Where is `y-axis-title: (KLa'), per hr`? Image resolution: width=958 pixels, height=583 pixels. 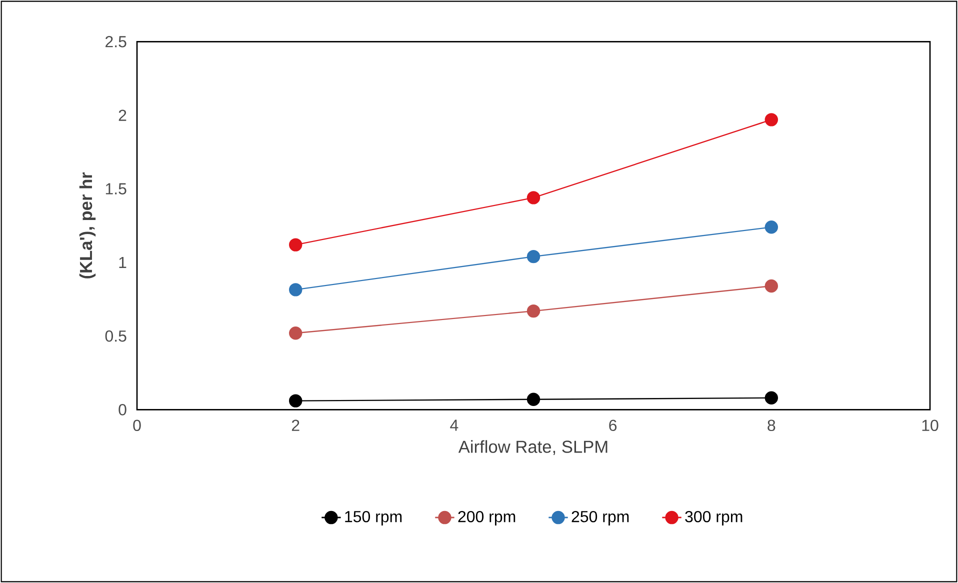
y-axis-title: (KLa'), per hr is located at coordinates (87, 225).